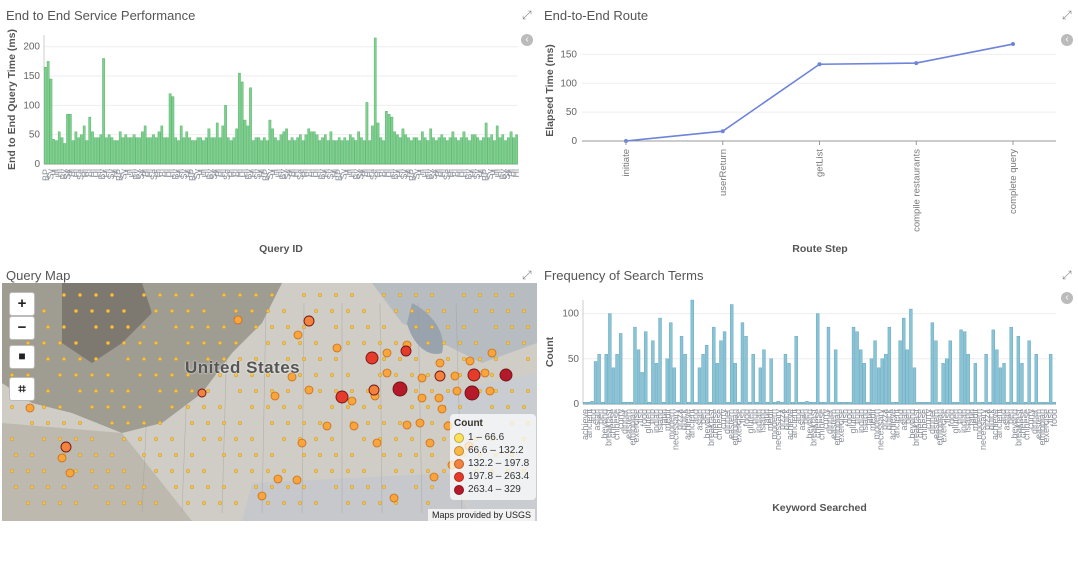  I want to click on x-tick-label: eastern, so click(628, 424).